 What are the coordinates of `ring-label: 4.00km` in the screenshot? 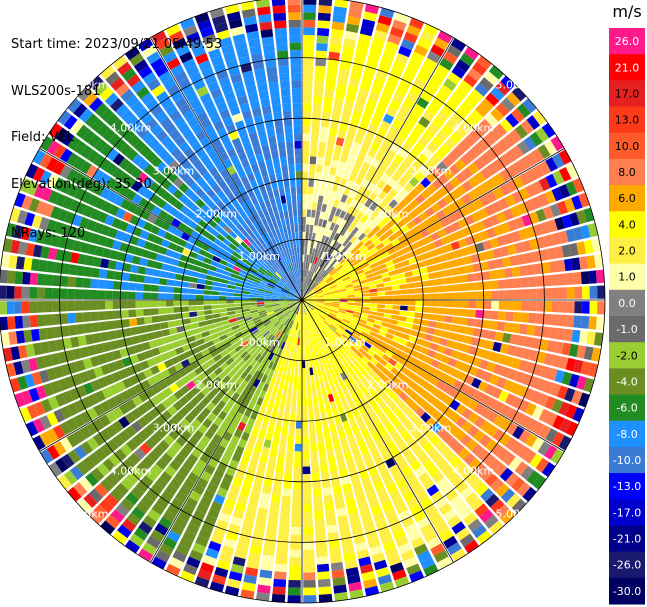 It's located at (474, 470).